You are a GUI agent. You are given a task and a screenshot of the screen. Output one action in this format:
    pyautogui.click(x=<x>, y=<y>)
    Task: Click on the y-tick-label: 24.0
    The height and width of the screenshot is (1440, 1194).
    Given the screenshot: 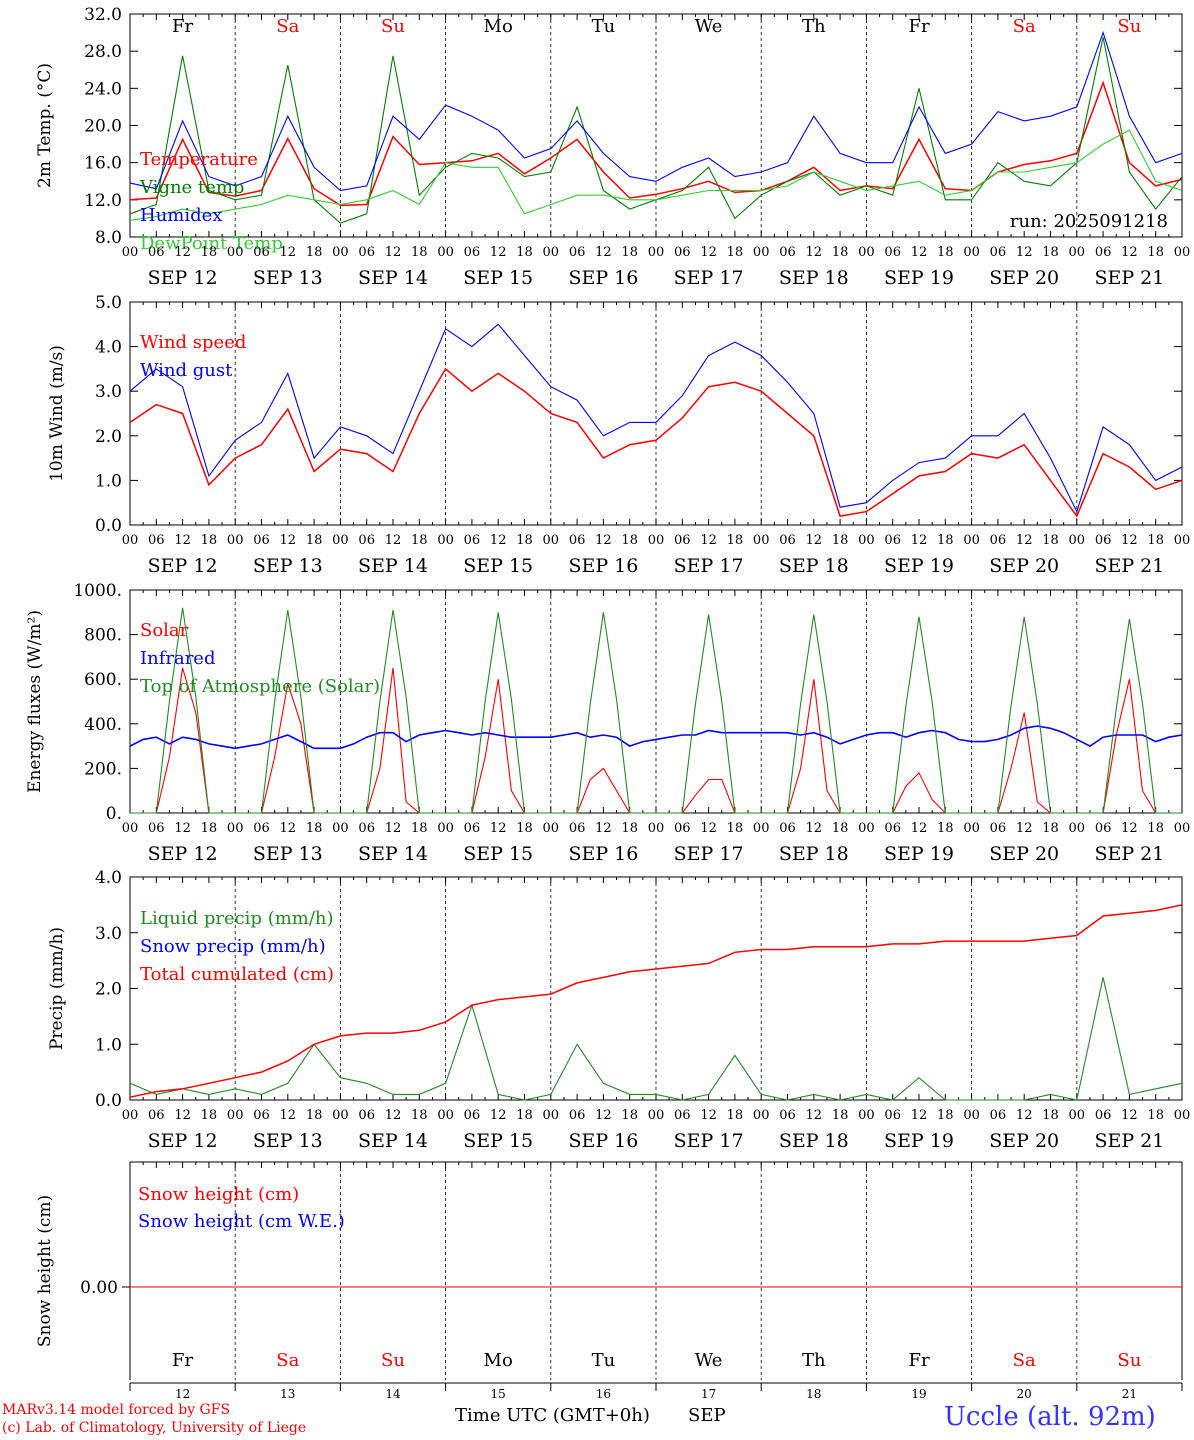 What is the action you would take?
    pyautogui.click(x=103, y=89)
    